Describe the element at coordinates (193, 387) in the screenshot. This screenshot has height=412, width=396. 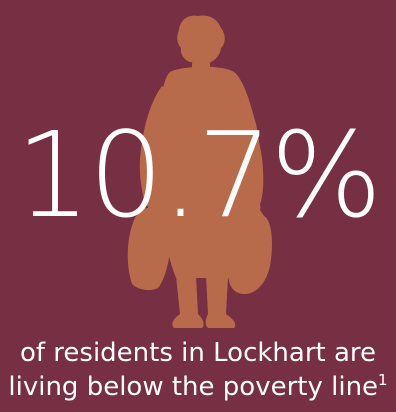
I see `caption-line-2-text: living below the poverty line` at that location.